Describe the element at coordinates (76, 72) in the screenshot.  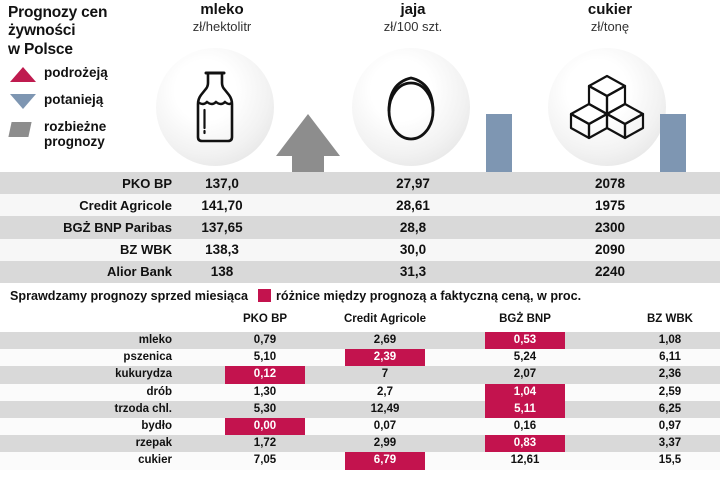
I see `legend-label-rising: podrożeją` at that location.